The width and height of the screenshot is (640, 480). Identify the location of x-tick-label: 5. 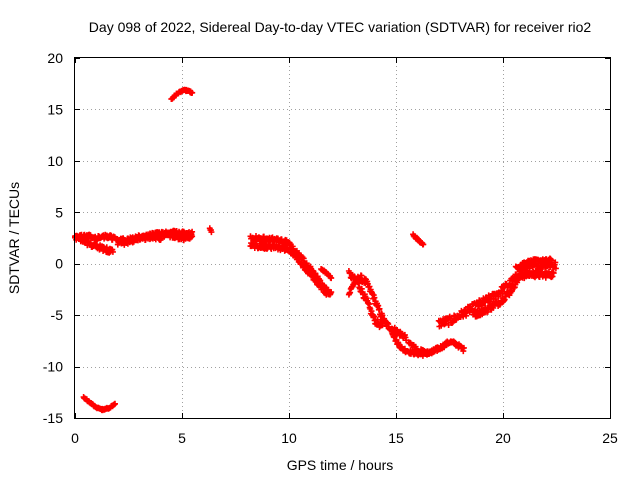
(182, 438).